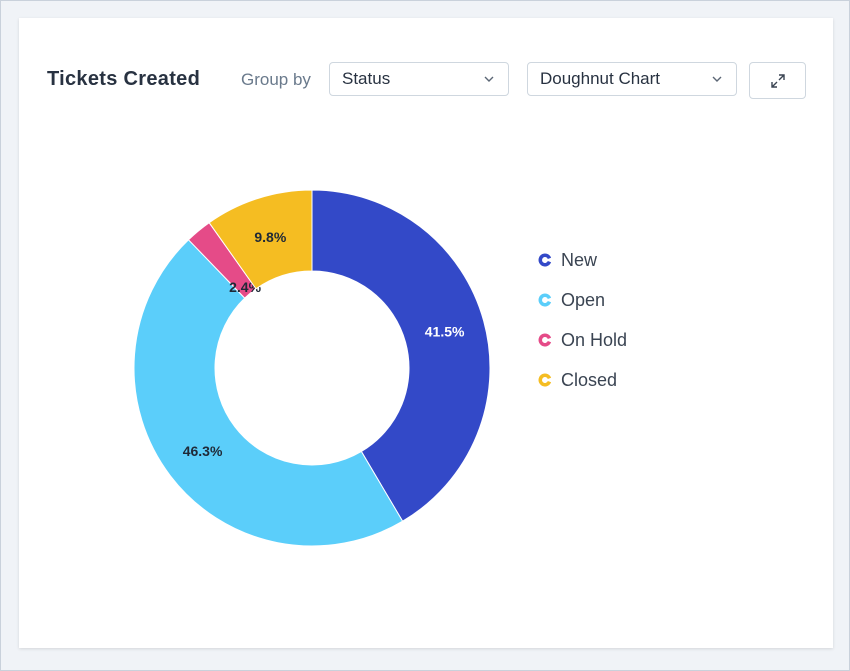  I want to click on group-by-select: Status, so click(419, 79).